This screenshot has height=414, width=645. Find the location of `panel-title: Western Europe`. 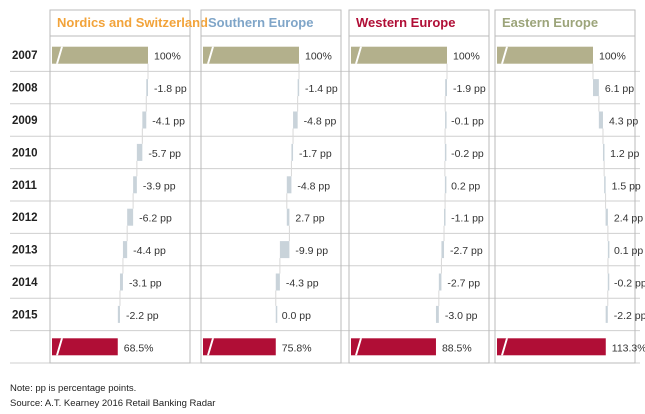

panel-title: Western Europe is located at coordinates (405, 22).